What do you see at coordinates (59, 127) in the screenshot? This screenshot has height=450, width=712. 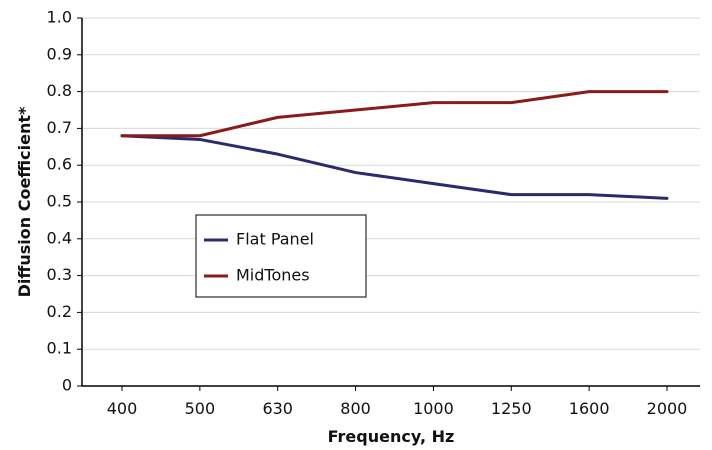 I see `y-tick-label: 0.7` at bounding box center [59, 127].